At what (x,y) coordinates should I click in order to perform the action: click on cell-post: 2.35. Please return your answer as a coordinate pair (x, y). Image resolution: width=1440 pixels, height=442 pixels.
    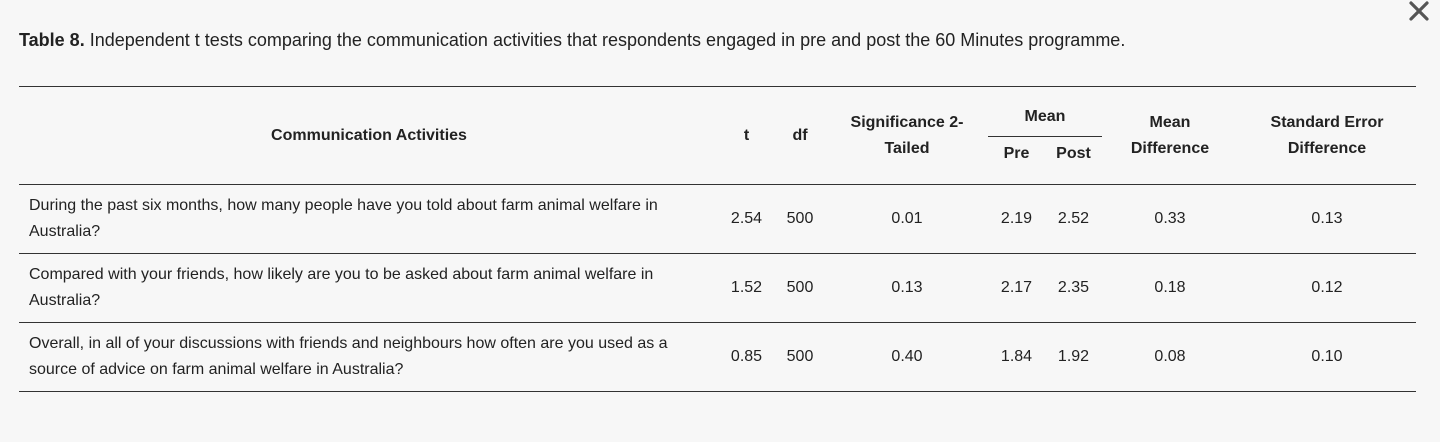
    Looking at the image, I should click on (1073, 288).